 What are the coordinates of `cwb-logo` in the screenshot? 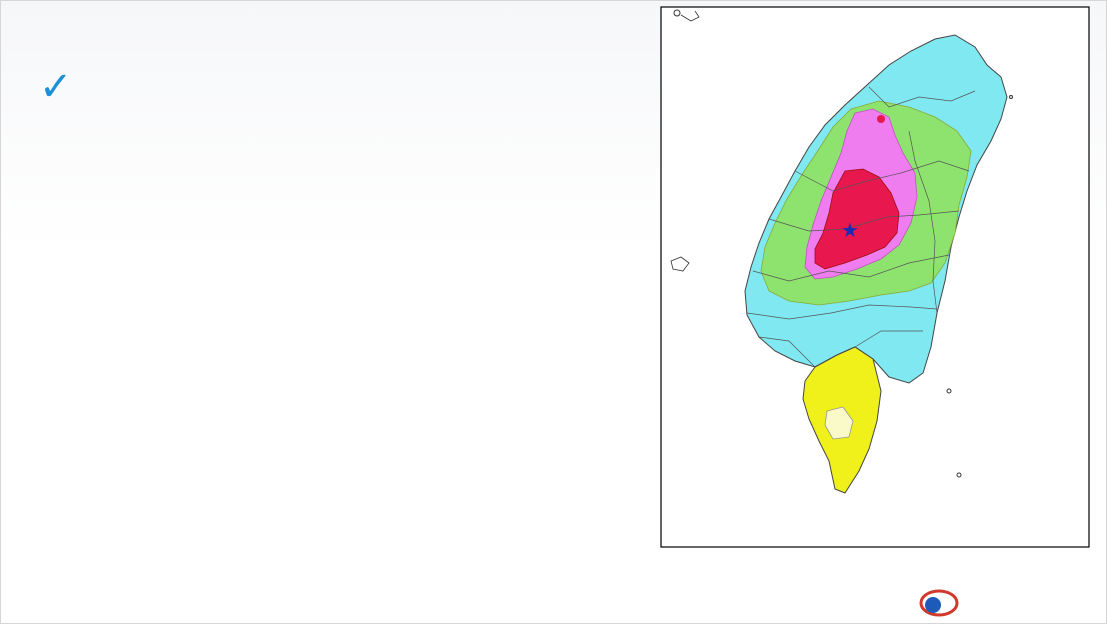 It's located at (1004, 603).